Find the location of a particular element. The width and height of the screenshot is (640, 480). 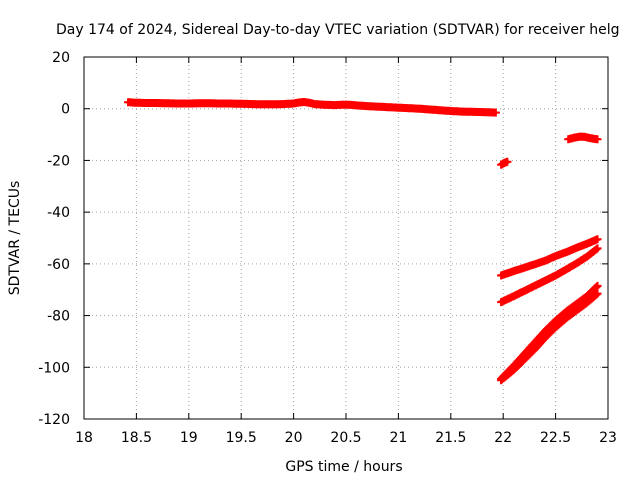

series-line-d is located at coordinates (549, 337).